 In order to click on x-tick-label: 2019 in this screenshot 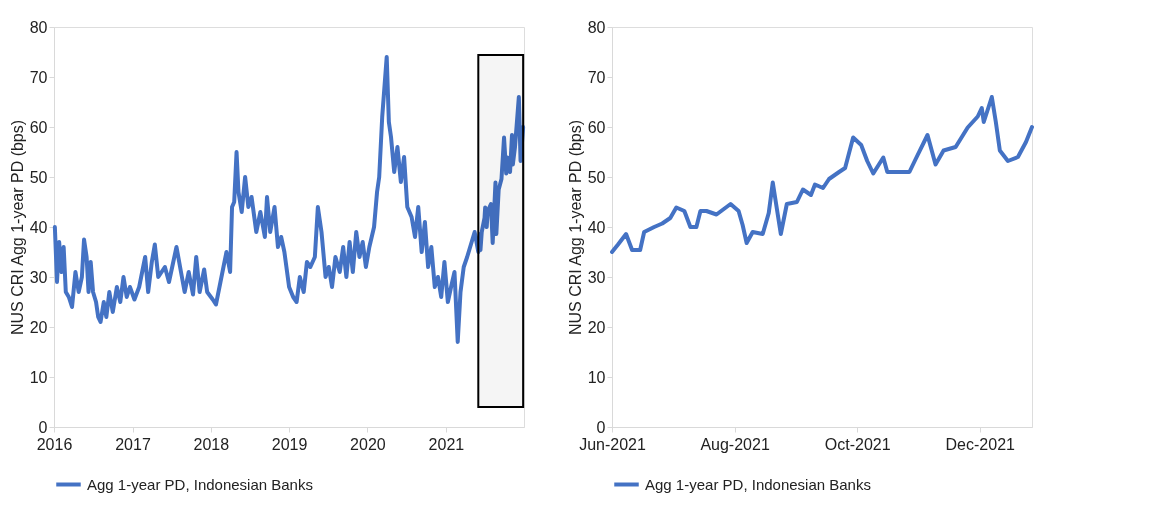, I will do `click(289, 444)`.